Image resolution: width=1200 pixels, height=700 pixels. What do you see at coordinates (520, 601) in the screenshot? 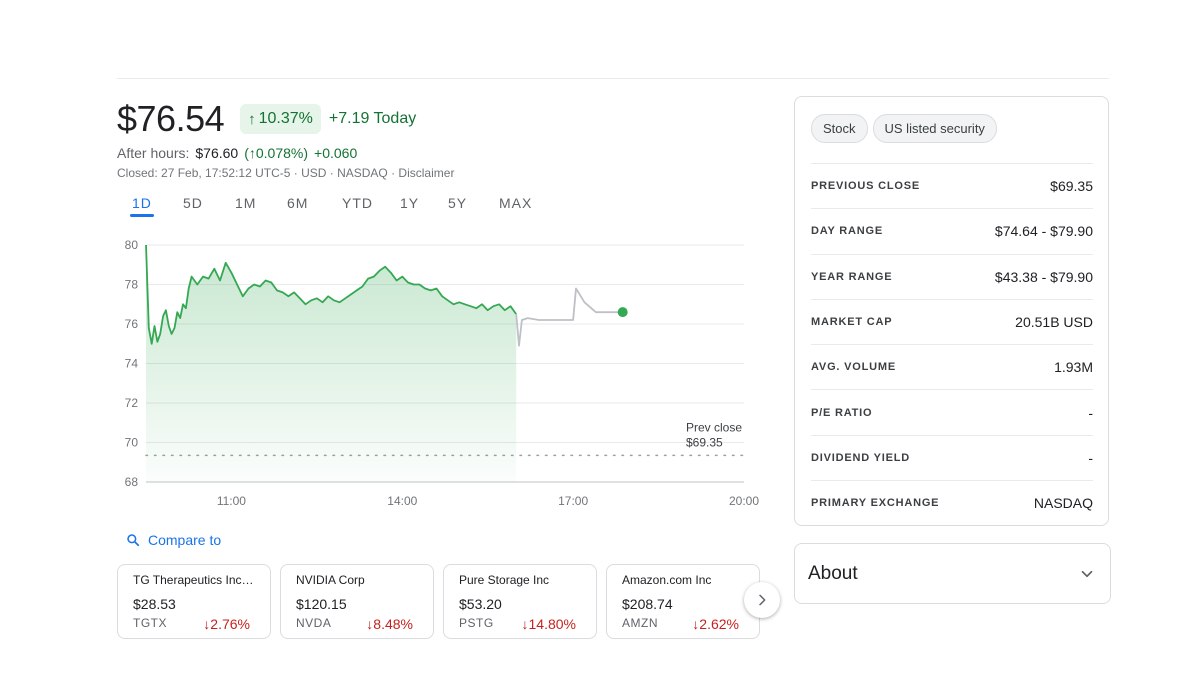
I see `compare-card-pstg: Pure Storage Inc $53.20 PSTG ↓14.80%` at bounding box center [520, 601].